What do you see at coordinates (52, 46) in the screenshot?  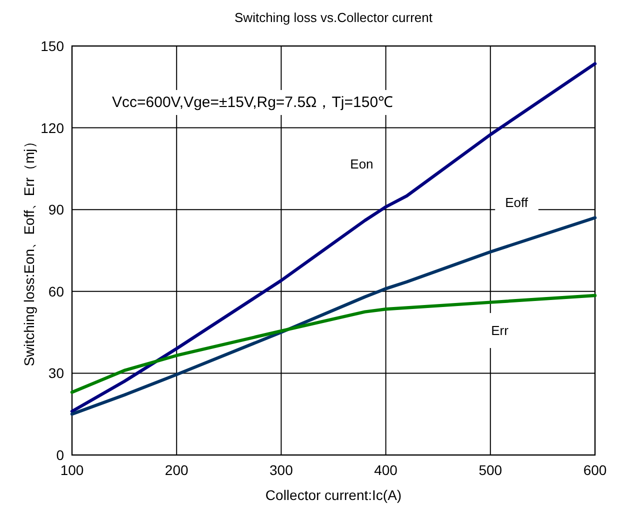 I see `y-tick-label: 150` at bounding box center [52, 46].